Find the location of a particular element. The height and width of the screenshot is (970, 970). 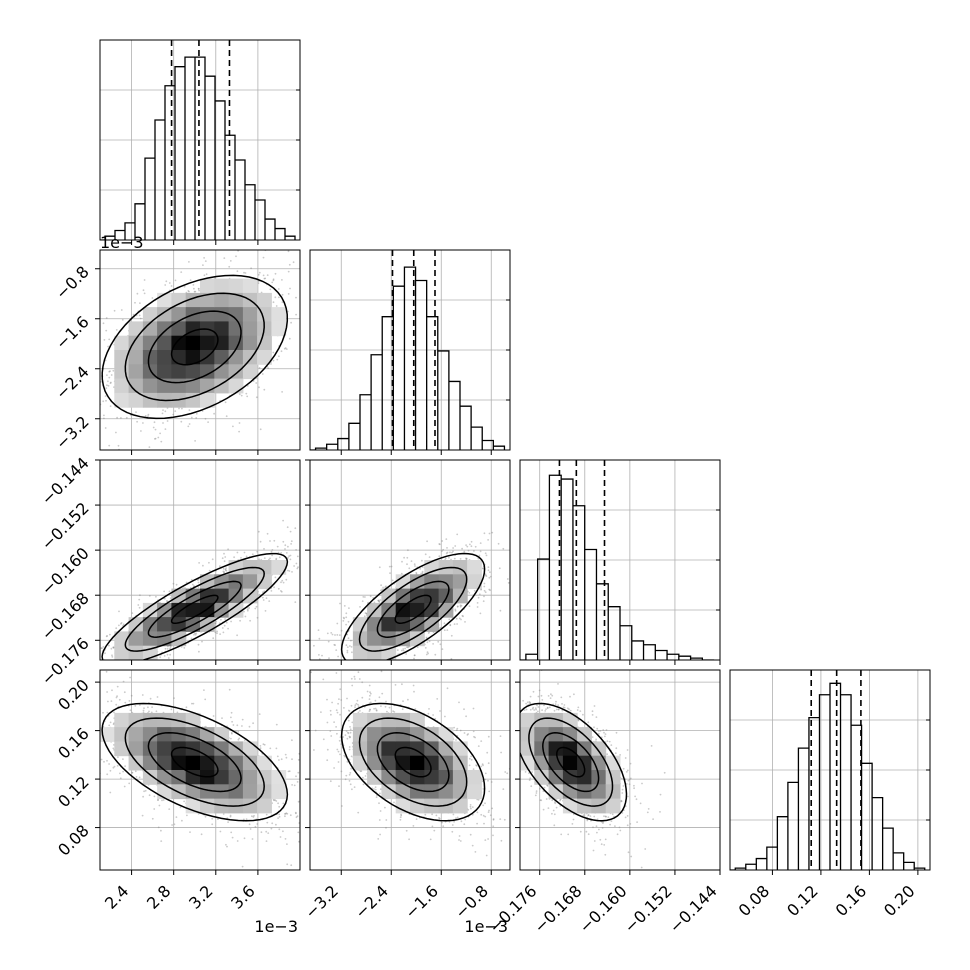

histogram-step is located at coordinates (617, 567).